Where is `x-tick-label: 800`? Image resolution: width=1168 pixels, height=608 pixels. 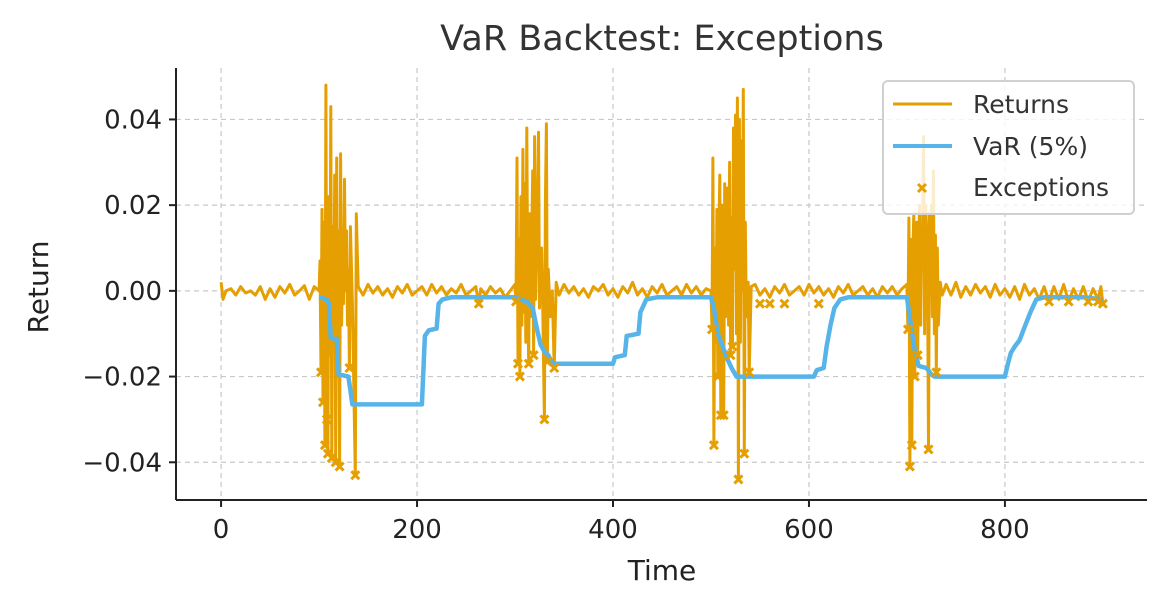
x-tick-label: 800 is located at coordinates (1005, 530).